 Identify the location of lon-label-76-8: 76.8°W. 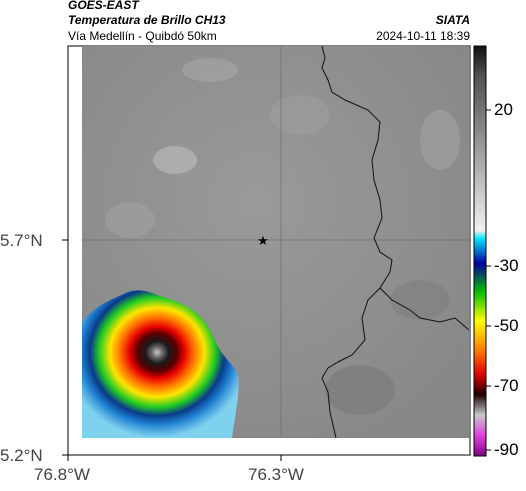
(62, 474).